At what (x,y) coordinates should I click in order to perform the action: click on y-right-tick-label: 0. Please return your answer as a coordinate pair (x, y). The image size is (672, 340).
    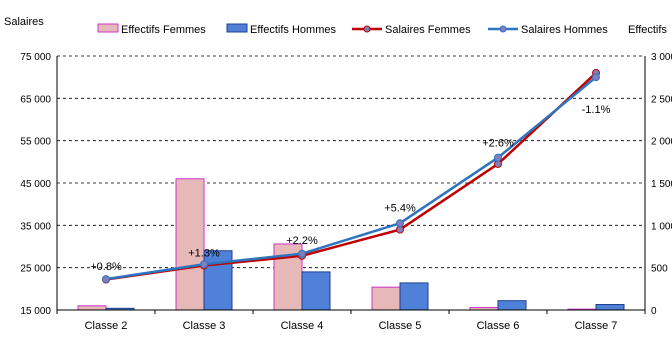
    Looking at the image, I should click on (654, 311).